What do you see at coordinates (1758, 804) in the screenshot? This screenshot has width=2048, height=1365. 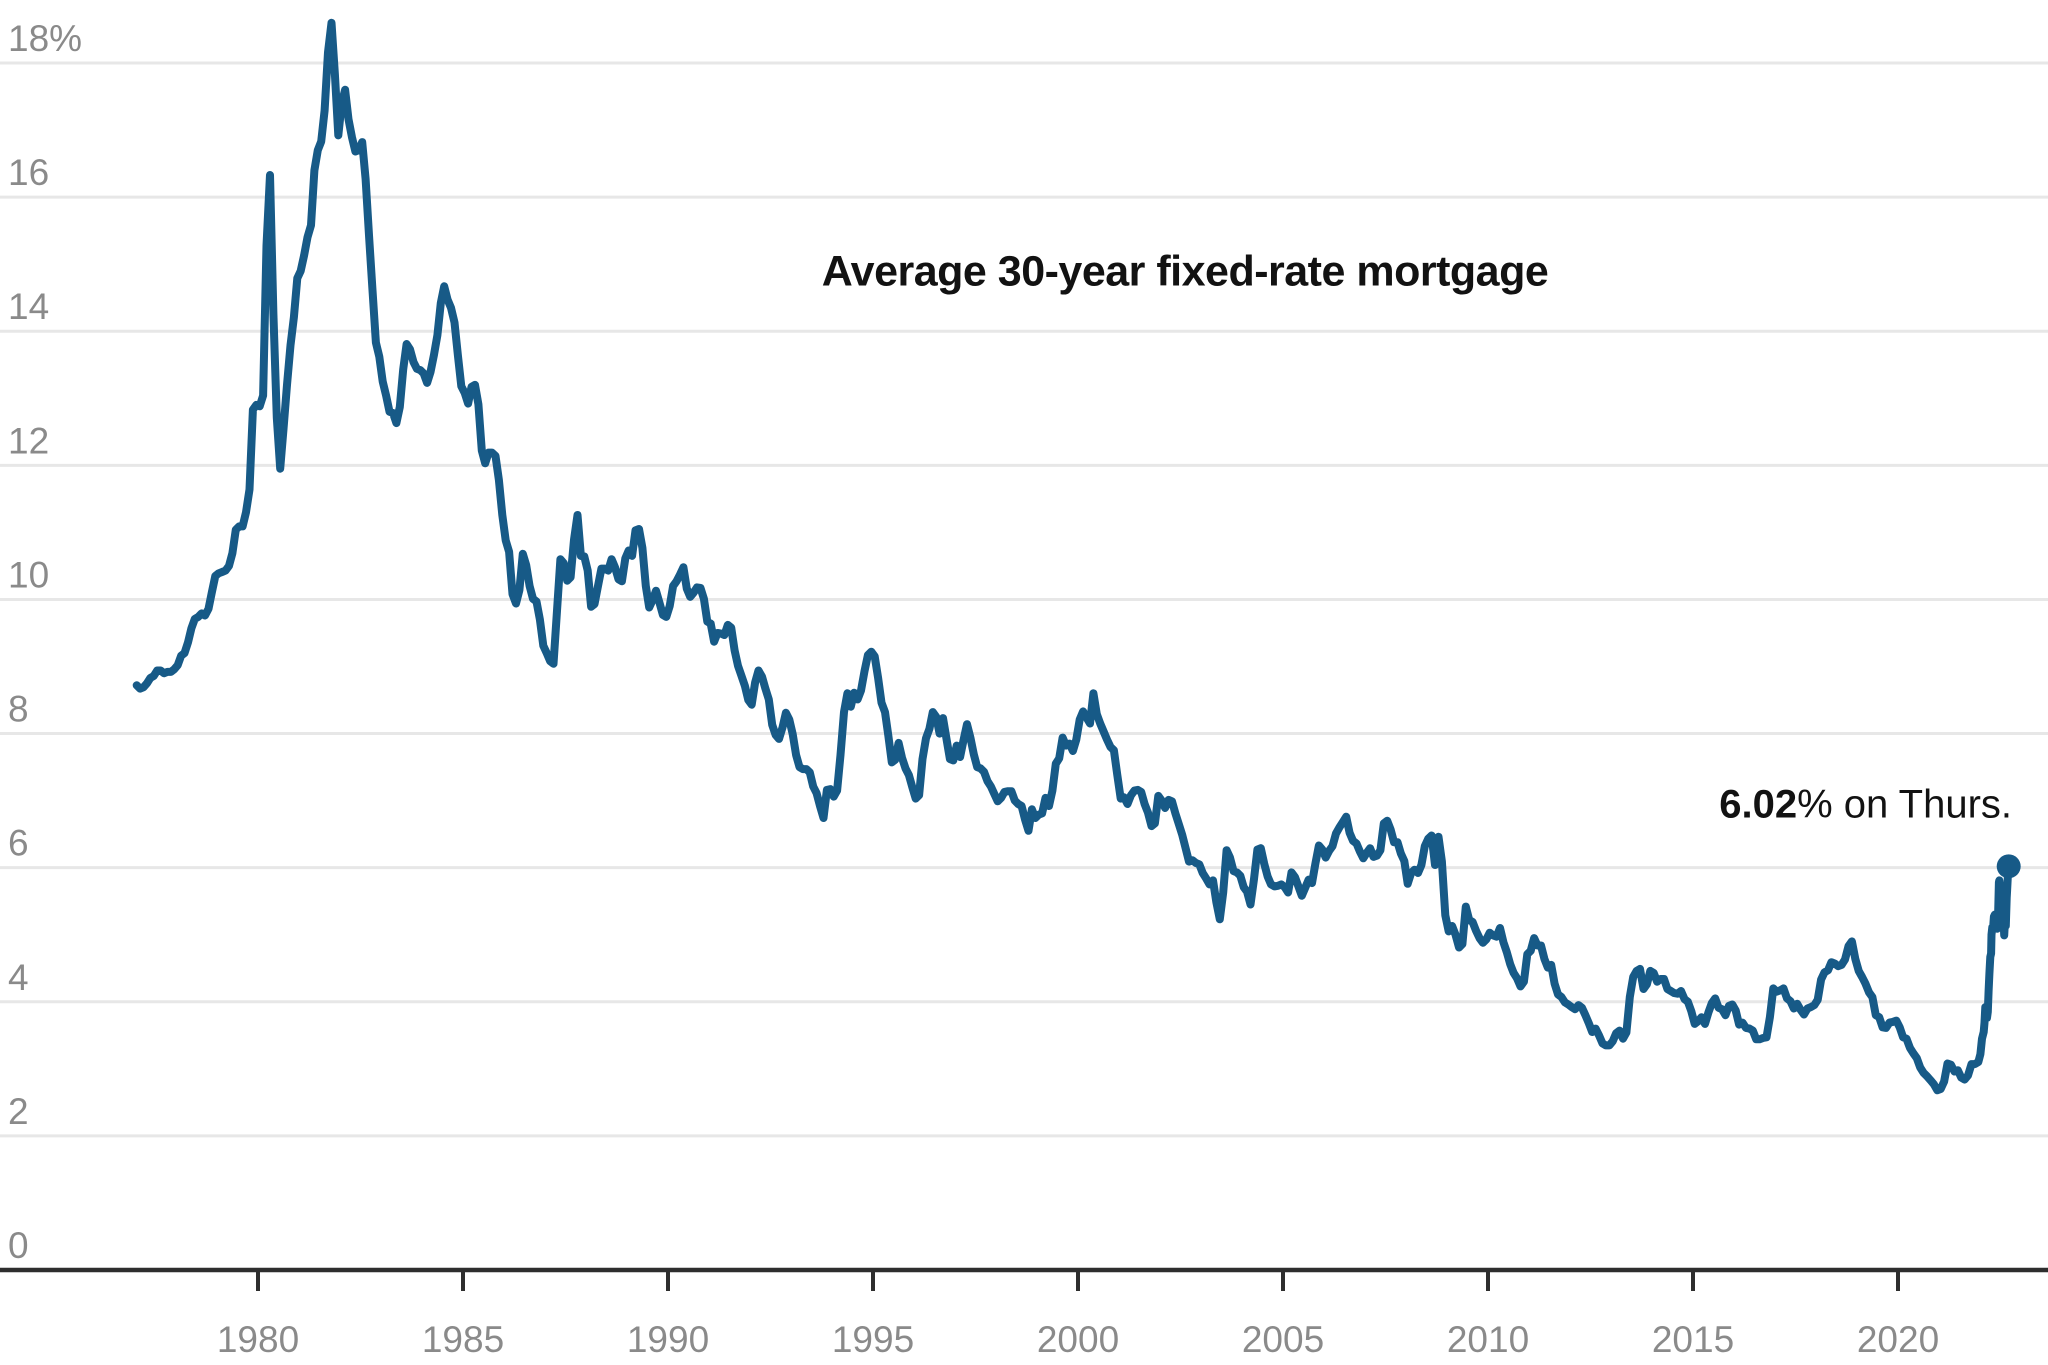 I see `latest-rate-value: 6.02` at bounding box center [1758, 804].